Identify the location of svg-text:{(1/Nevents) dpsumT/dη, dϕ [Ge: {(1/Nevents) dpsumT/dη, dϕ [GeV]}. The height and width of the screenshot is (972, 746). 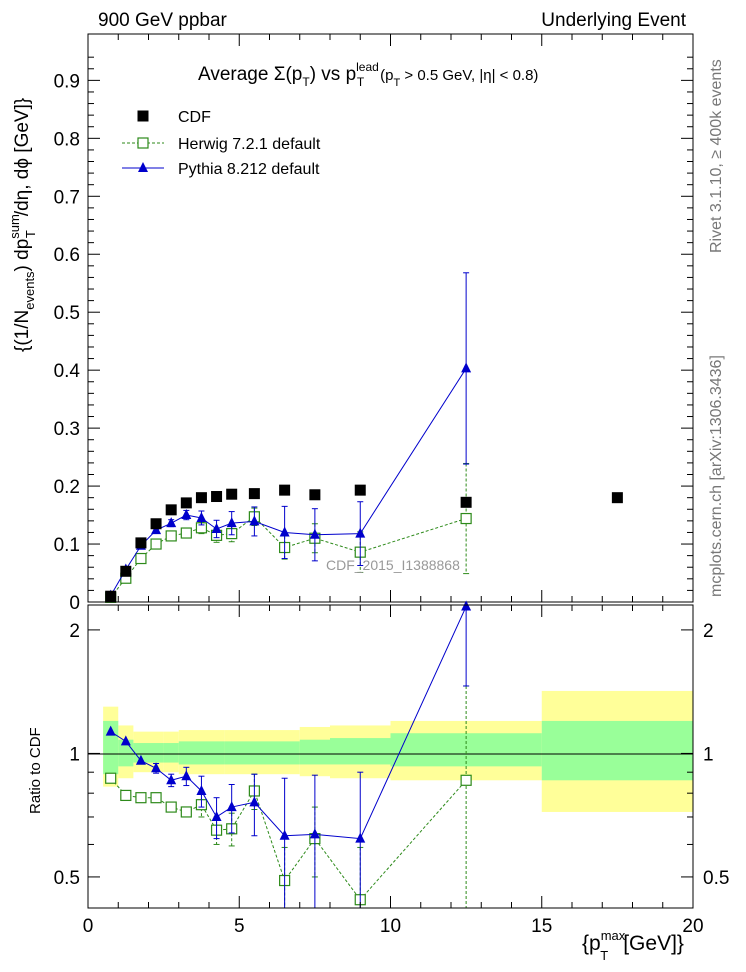
(22, 225).